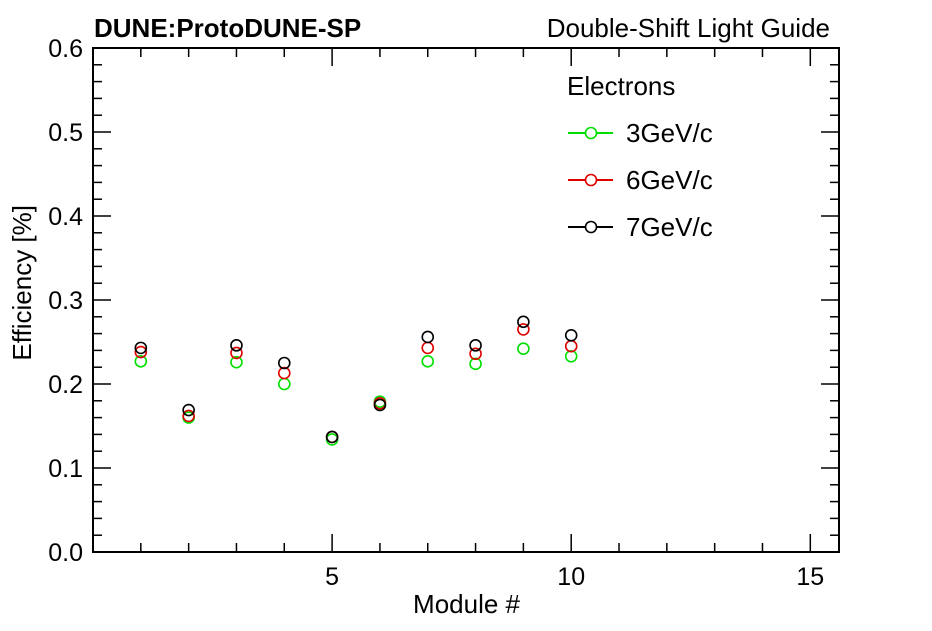 The width and height of the screenshot is (932, 631). I want to click on x-tick-label: 15, so click(810, 577).